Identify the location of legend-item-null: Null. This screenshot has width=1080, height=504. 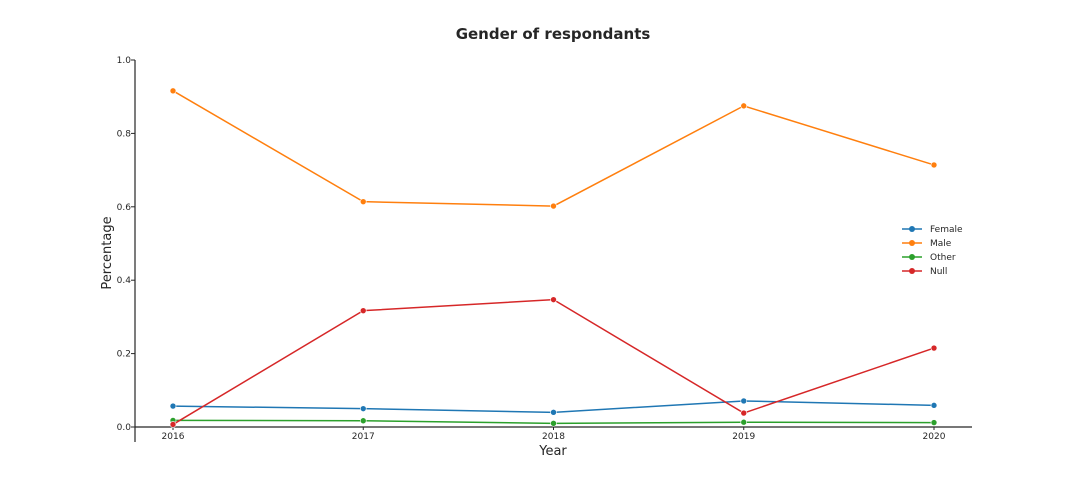
(924, 272).